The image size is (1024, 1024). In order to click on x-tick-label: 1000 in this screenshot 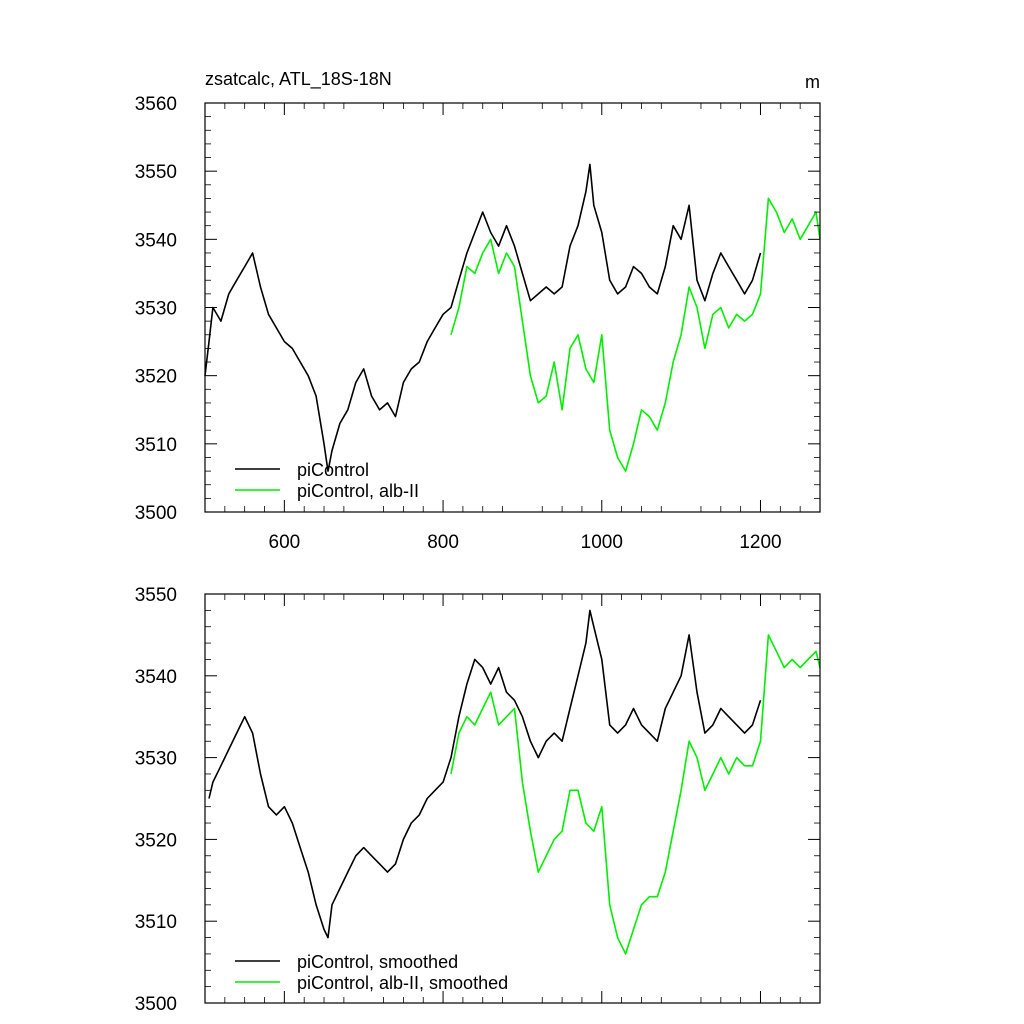, I will do `click(602, 542)`.